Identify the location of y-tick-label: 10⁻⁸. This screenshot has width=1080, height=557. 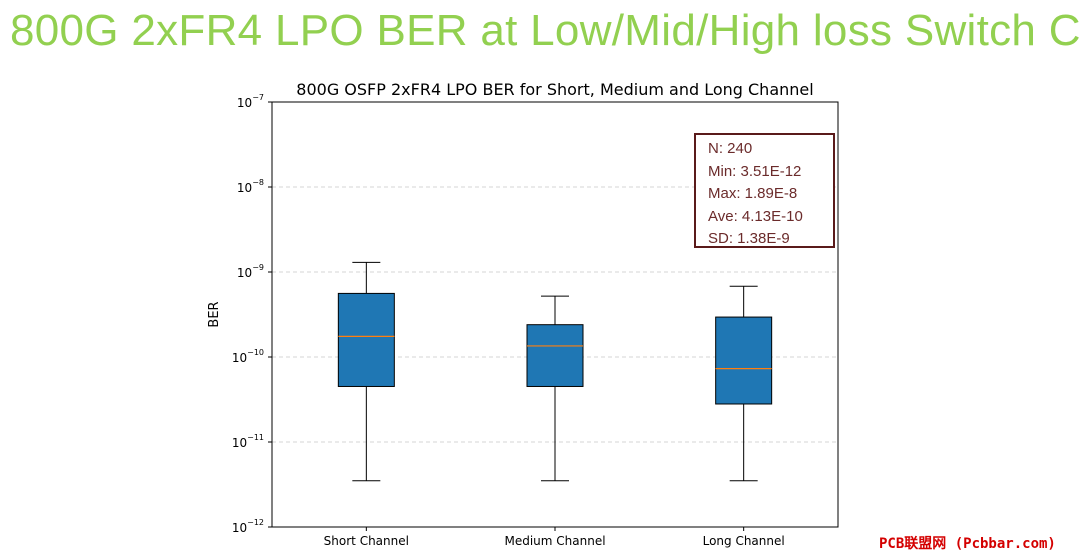
(250, 186).